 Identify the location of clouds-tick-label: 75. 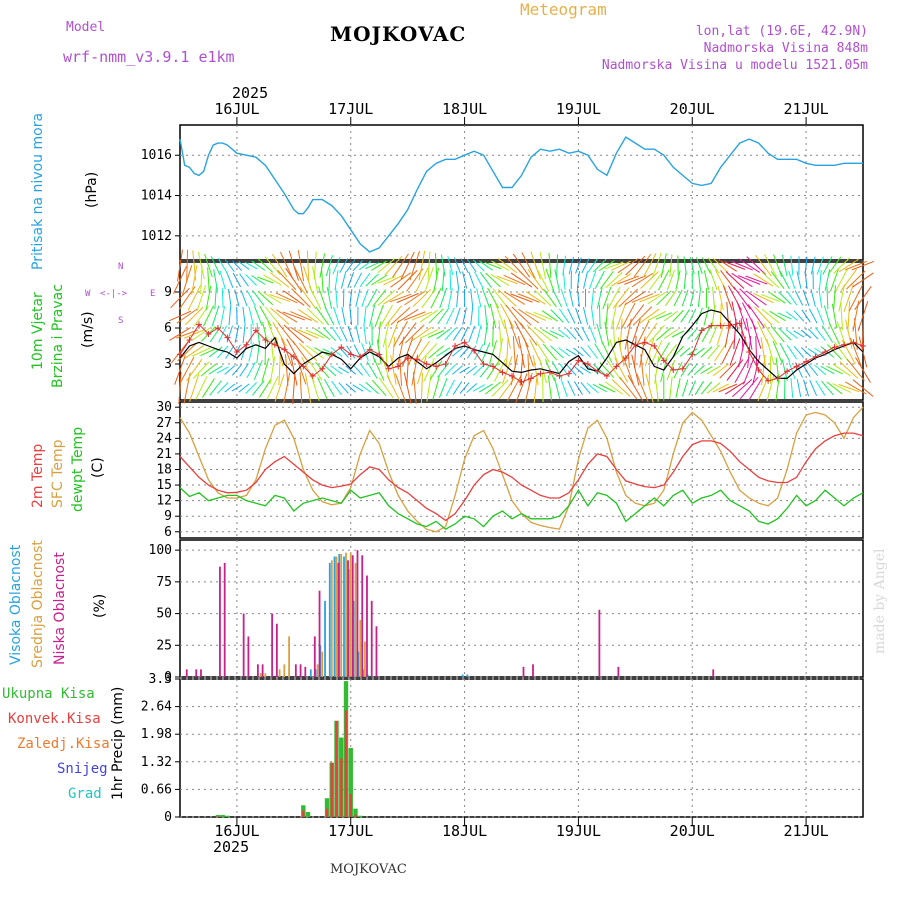
(164, 582).